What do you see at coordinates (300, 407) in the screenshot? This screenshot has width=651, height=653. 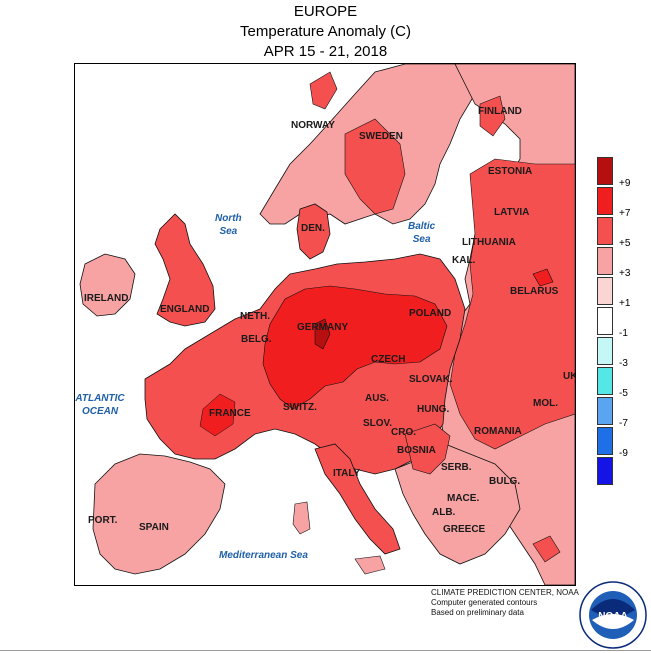 I see `label-switzerland: SWITZ.` at bounding box center [300, 407].